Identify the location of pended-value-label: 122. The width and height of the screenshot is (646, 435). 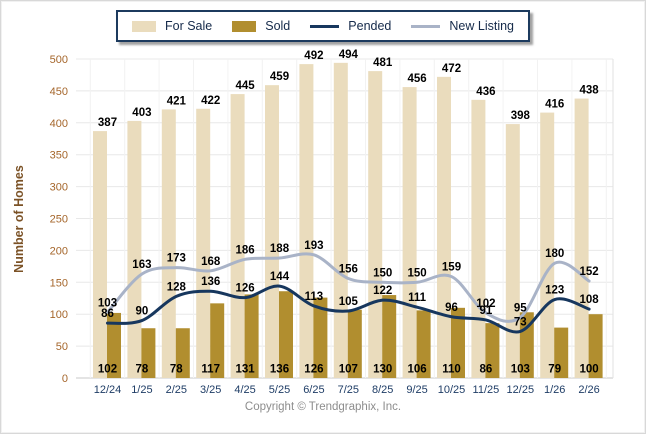
(382, 291).